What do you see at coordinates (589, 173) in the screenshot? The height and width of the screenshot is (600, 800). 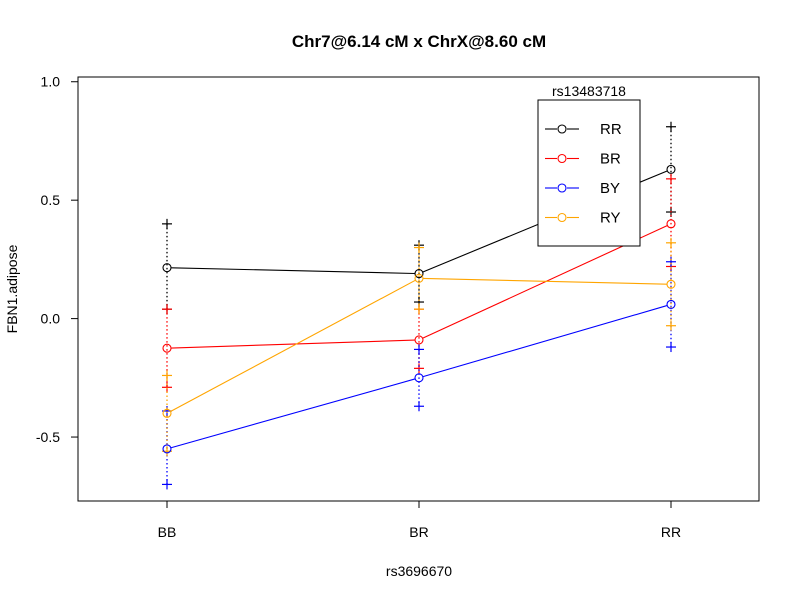 I see `legend-box` at bounding box center [589, 173].